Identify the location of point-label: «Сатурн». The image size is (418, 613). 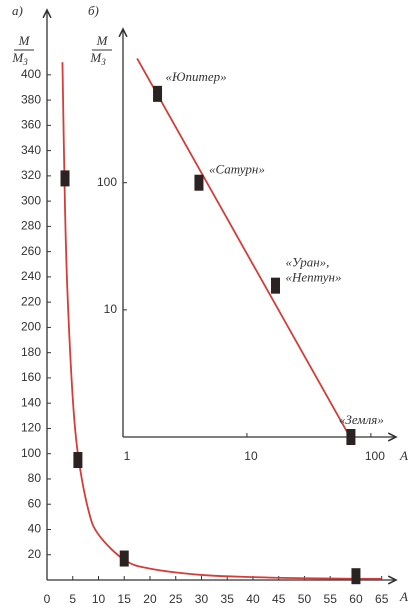
(237, 169).